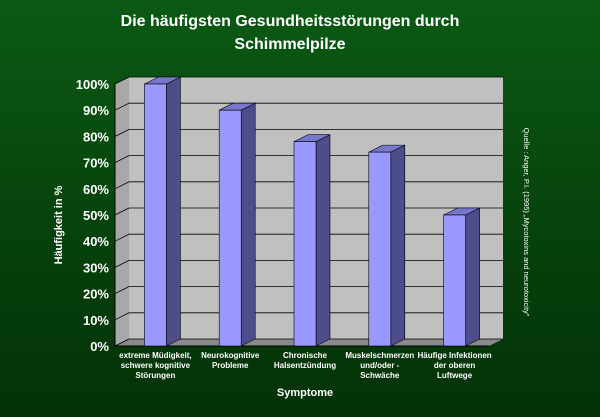 This screenshot has height=417, width=600. What do you see at coordinates (96, 136) in the screenshot?
I see `y-tick-label: 80%` at bounding box center [96, 136].